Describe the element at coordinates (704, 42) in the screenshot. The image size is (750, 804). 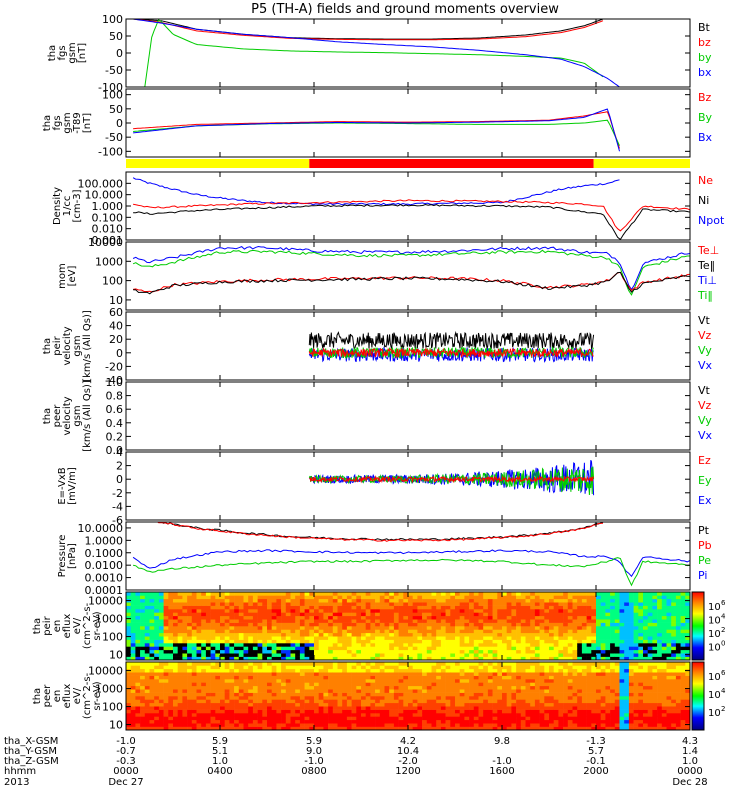
I see `legend-bz: bz` at that location.